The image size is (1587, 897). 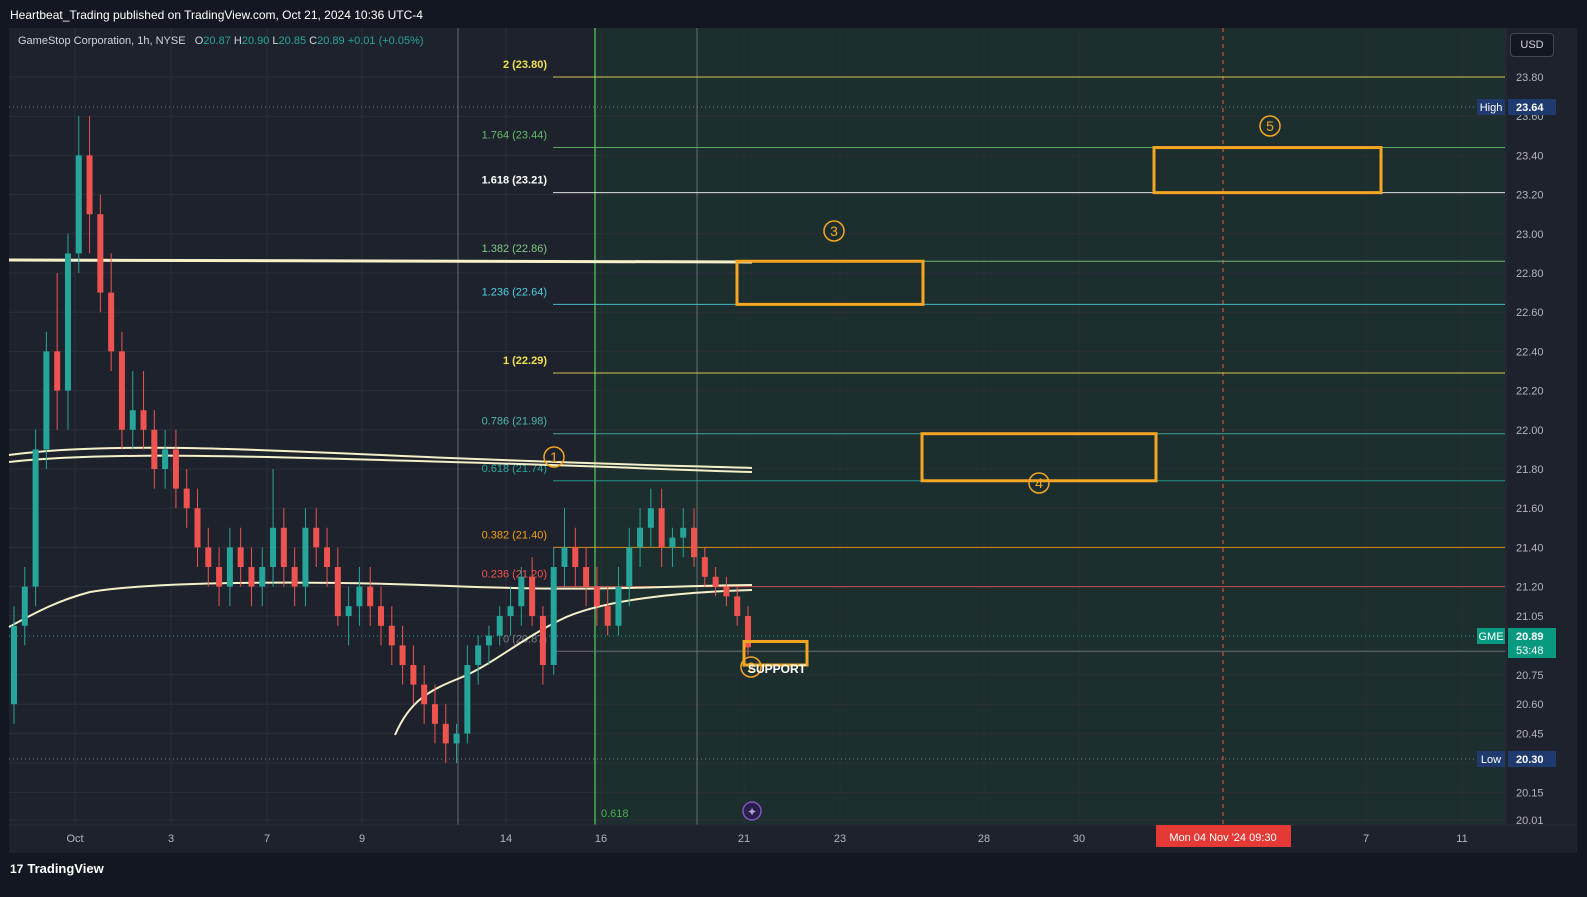 I want to click on ma-mid, so click(x=380, y=604).